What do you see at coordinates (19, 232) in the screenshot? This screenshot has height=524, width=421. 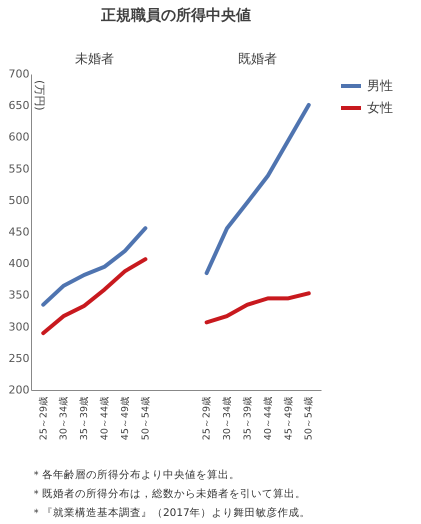 I see `y-tick-label: 450` at bounding box center [19, 232].